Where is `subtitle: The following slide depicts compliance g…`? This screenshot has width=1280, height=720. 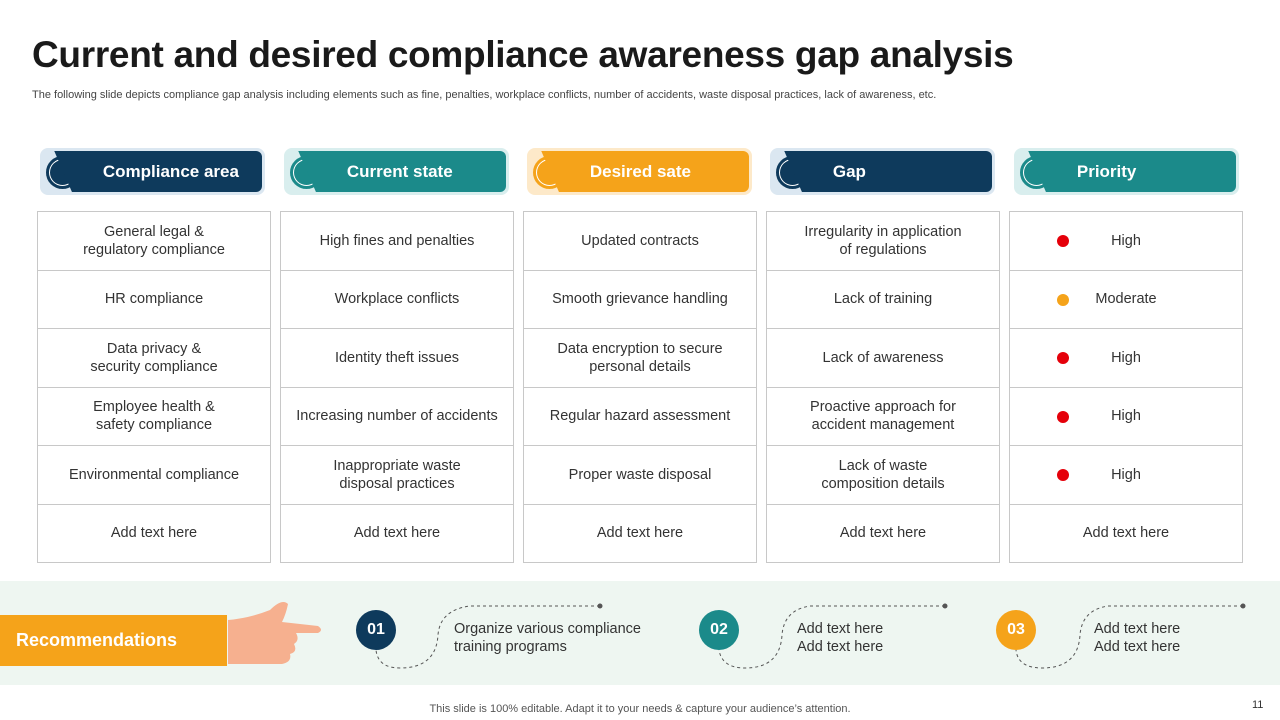
subtitle: The following slide depicts compliance g… is located at coordinates (484, 95).